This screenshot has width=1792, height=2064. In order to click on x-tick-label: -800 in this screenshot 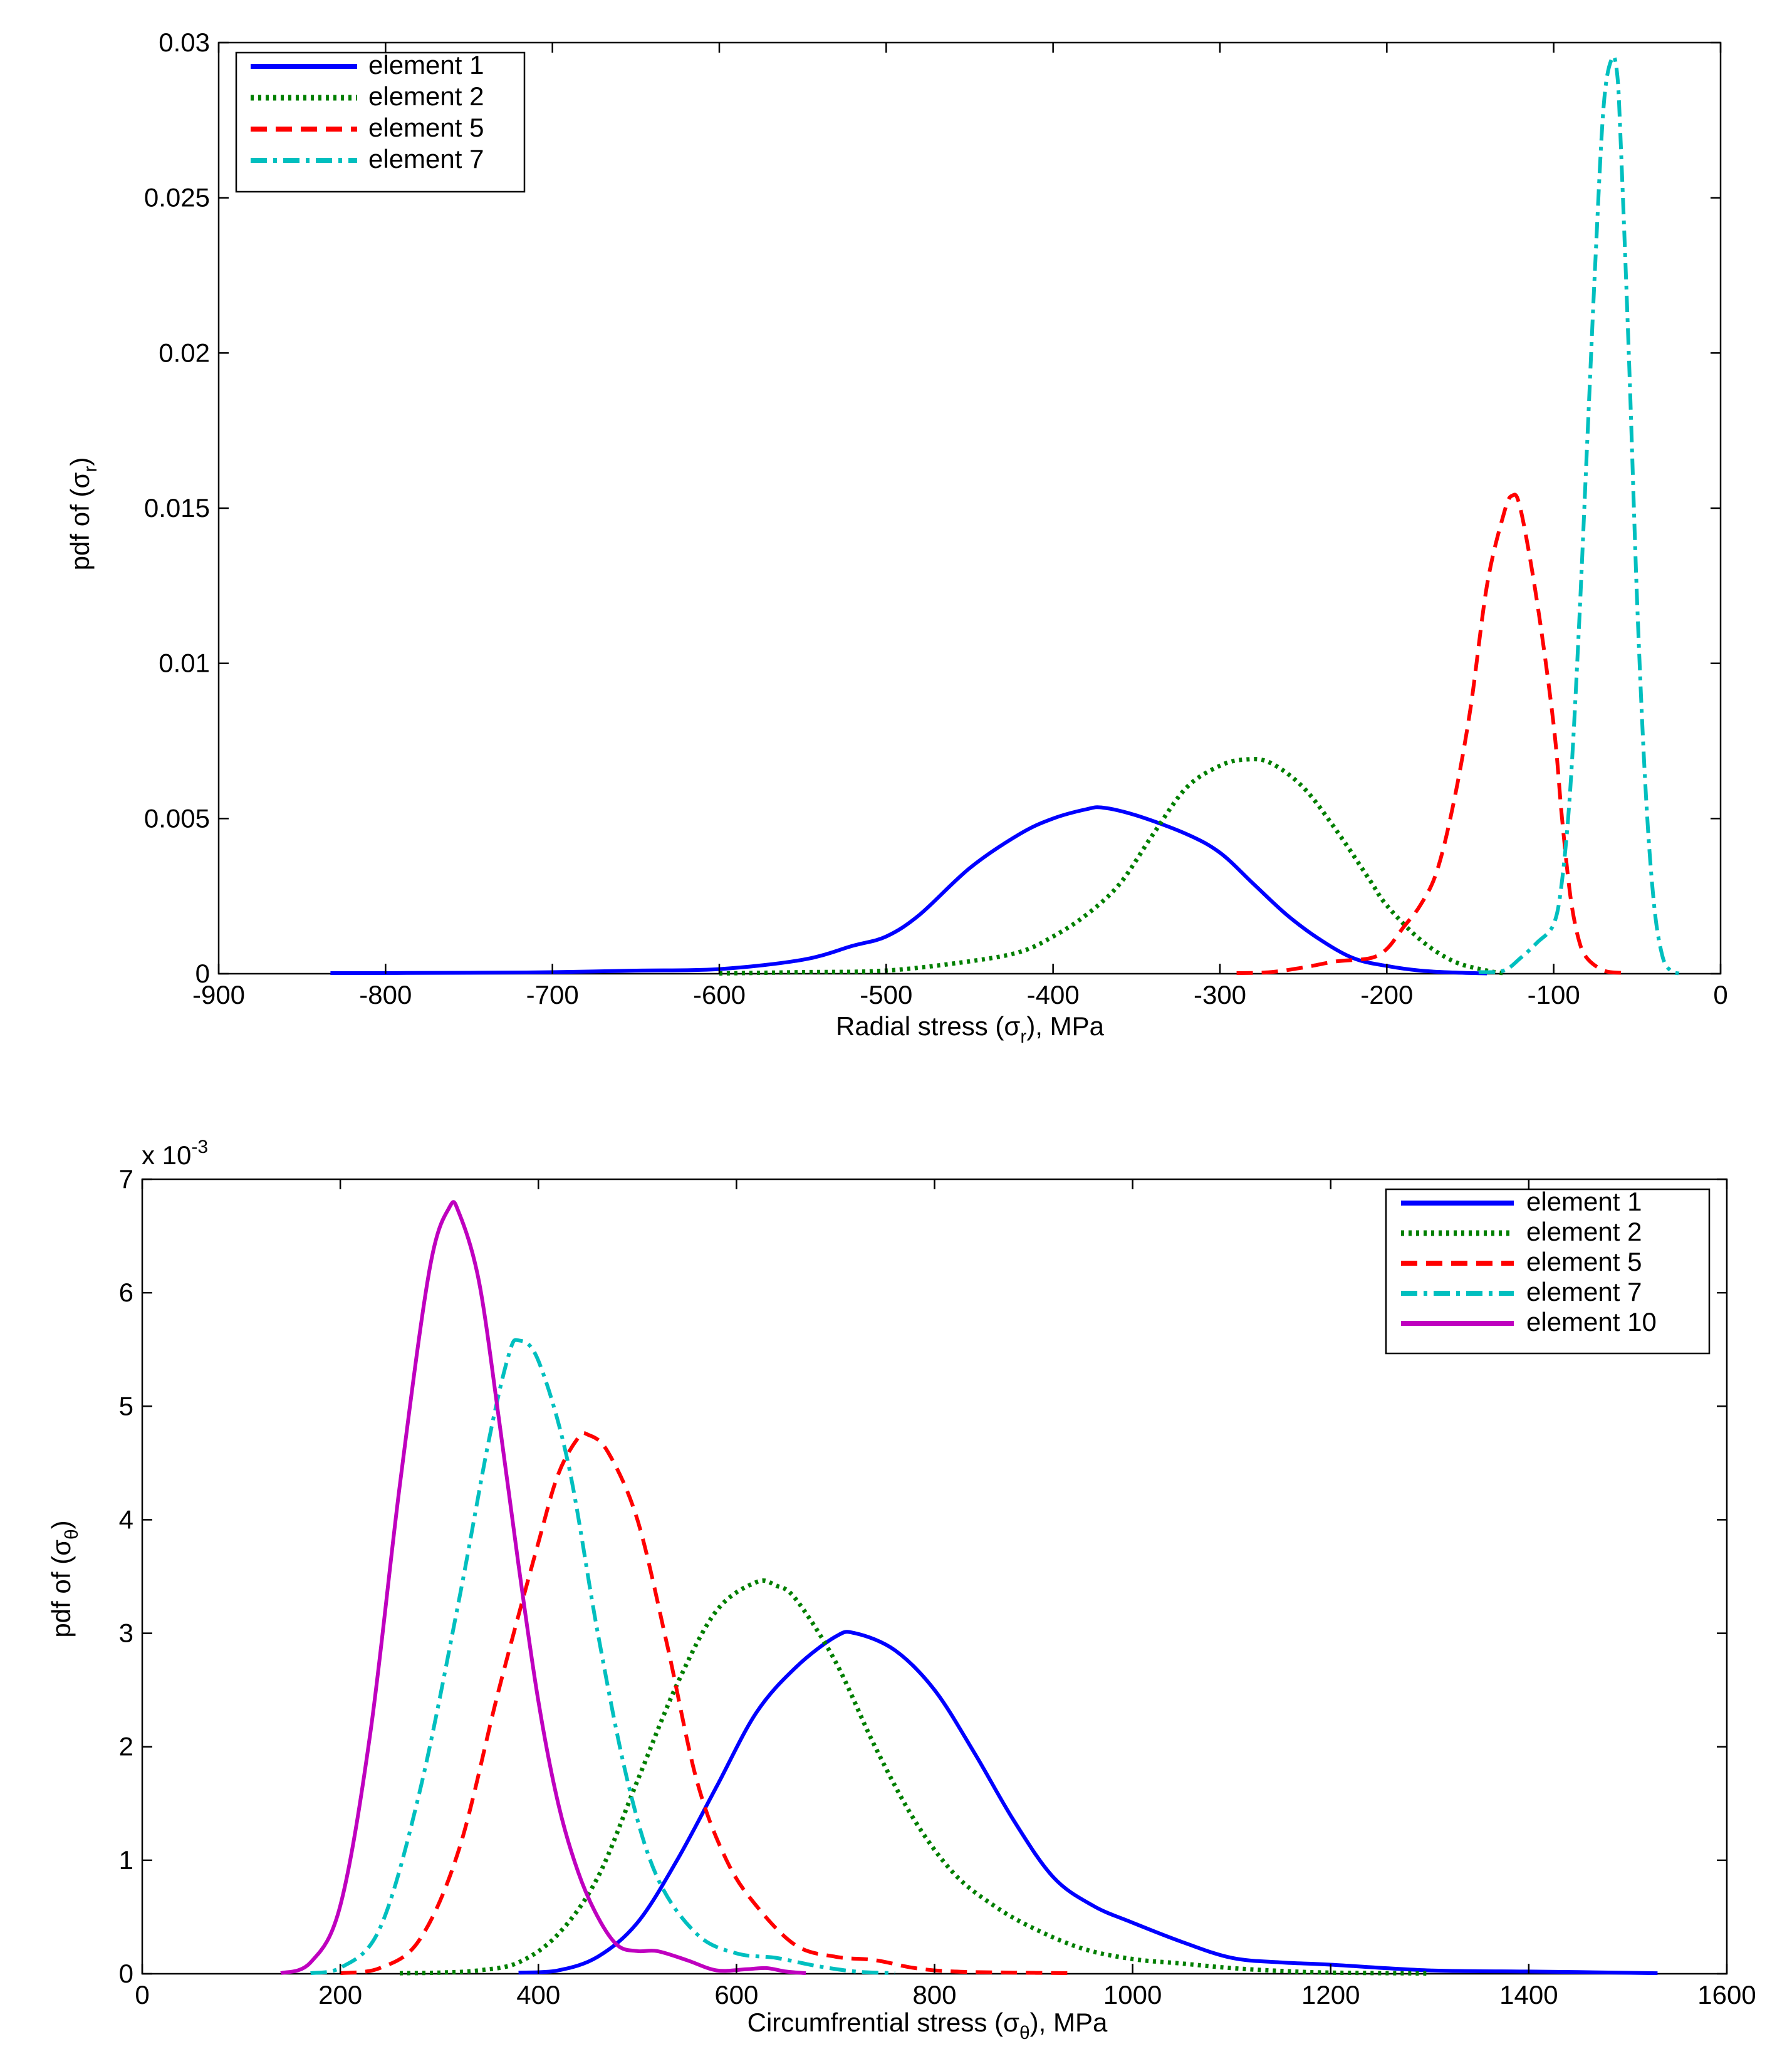, I will do `click(385, 994)`.